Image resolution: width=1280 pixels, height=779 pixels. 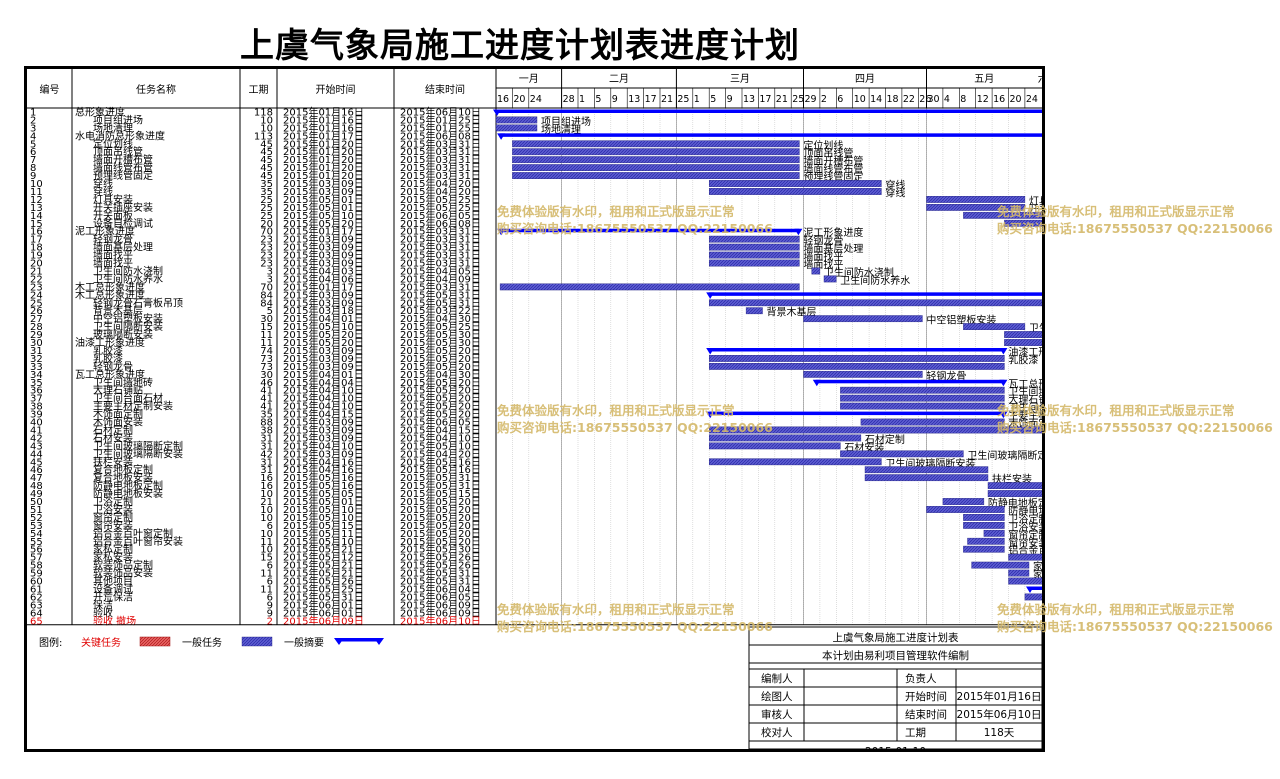 What do you see at coordinates (103, 191) in the screenshot?
I see `task-name: 穿线` at bounding box center [103, 191].